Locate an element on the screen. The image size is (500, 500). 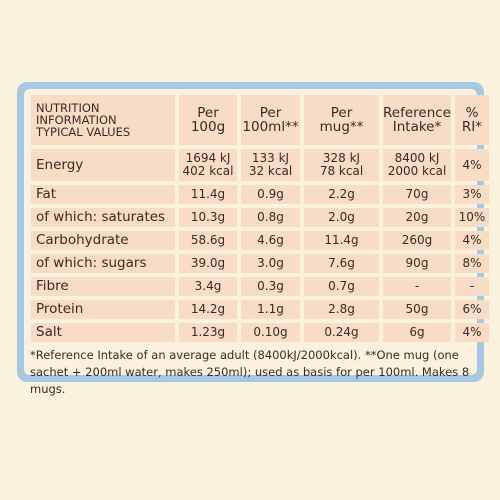
table-row-fibre: Fibre 3.4g 0.3g 0.7g - - is located at coordinates (260, 286).